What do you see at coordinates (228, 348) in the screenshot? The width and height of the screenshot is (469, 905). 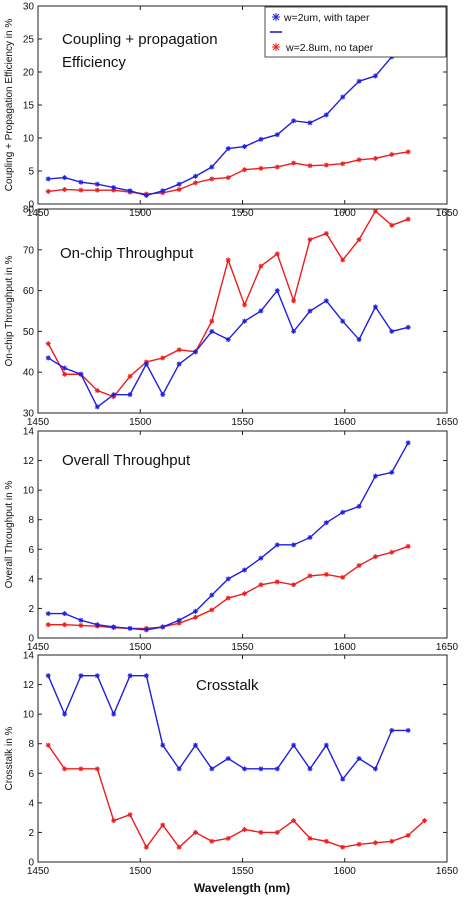 I see `series-line-taper` at bounding box center [228, 348].